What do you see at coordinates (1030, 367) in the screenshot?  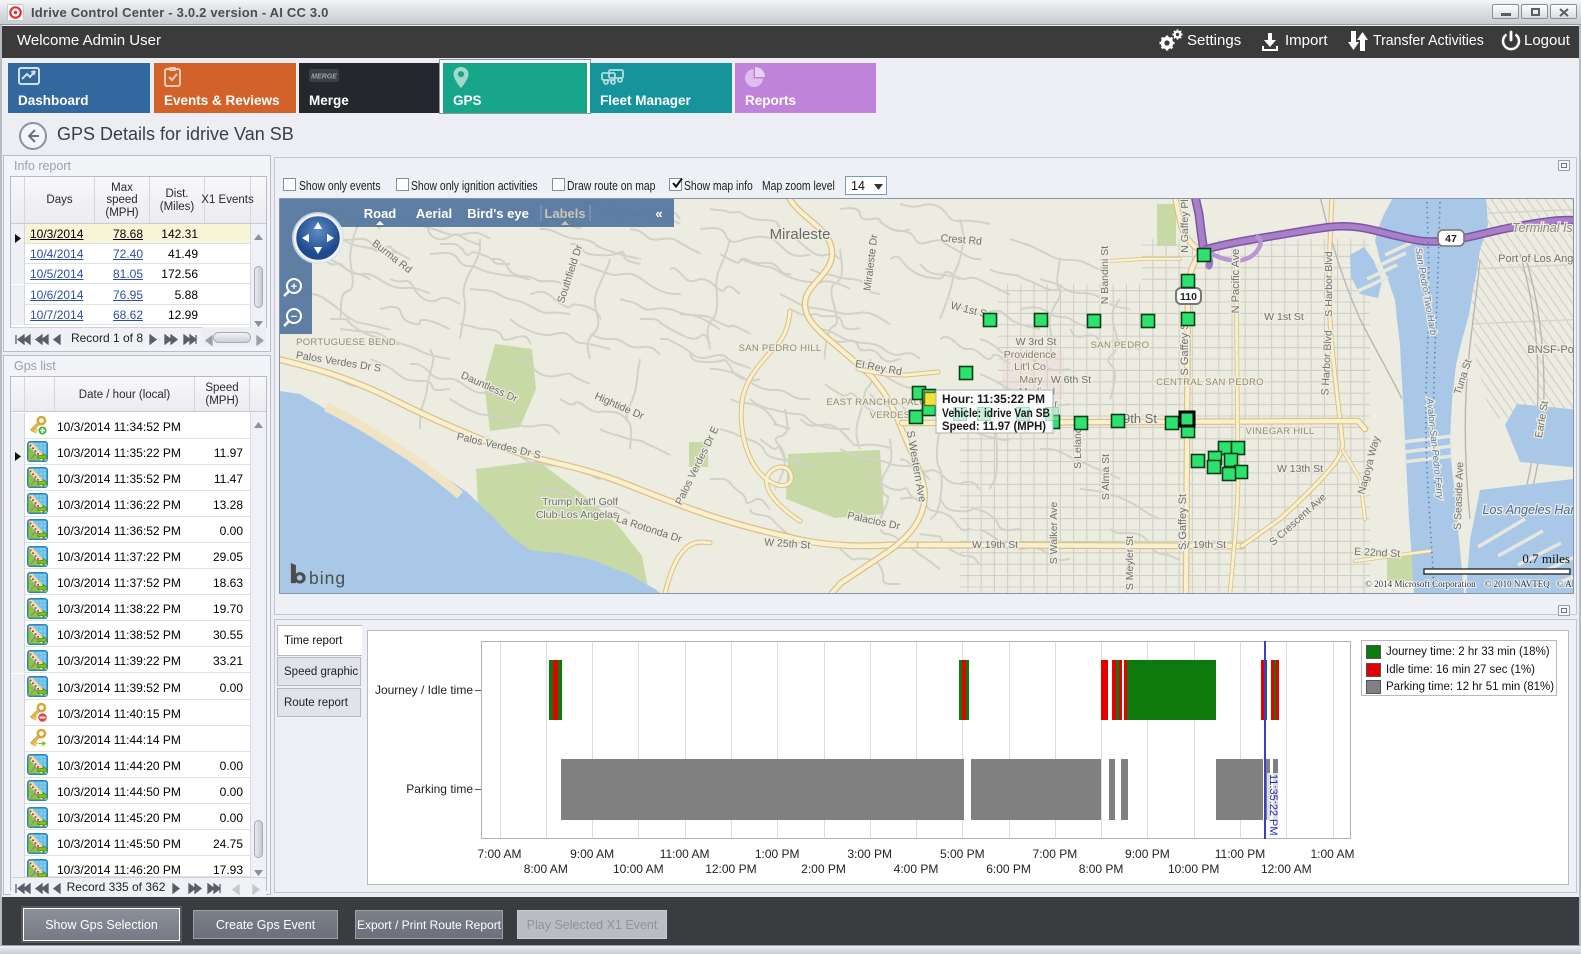 I see `svg-text: Lit'l Co` at bounding box center [1030, 367].